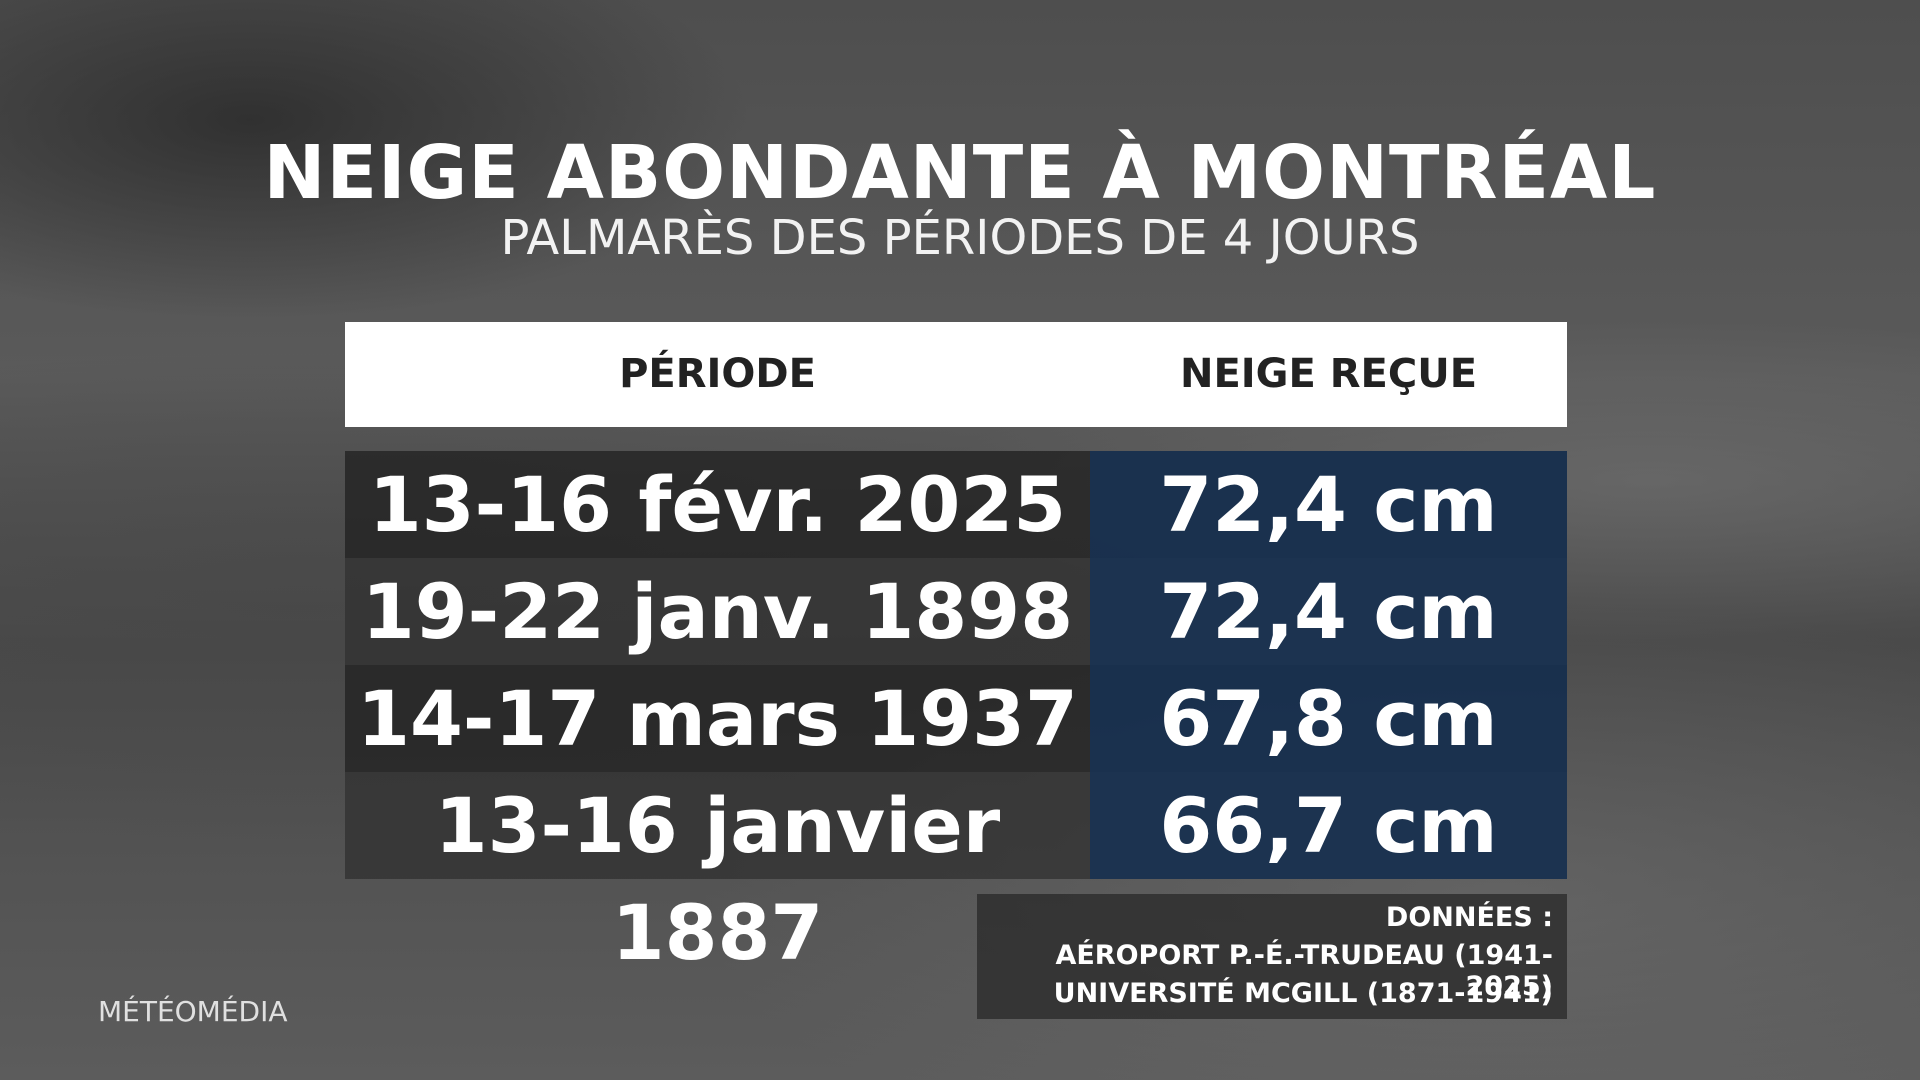 The width and height of the screenshot is (1920, 1080). I want to click on table-cell: 13-16 févr. 2025, so click(717, 504).